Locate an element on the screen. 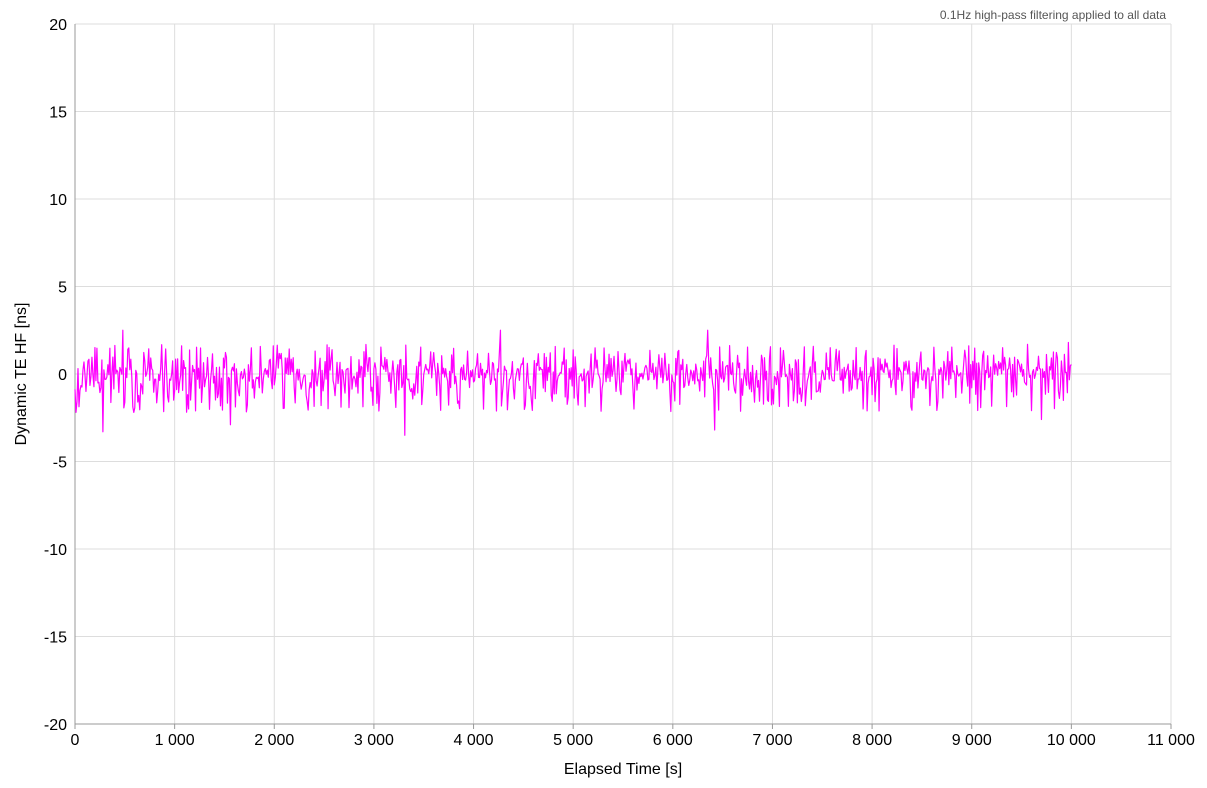  x-tick-label: 8 000 is located at coordinates (872, 740).